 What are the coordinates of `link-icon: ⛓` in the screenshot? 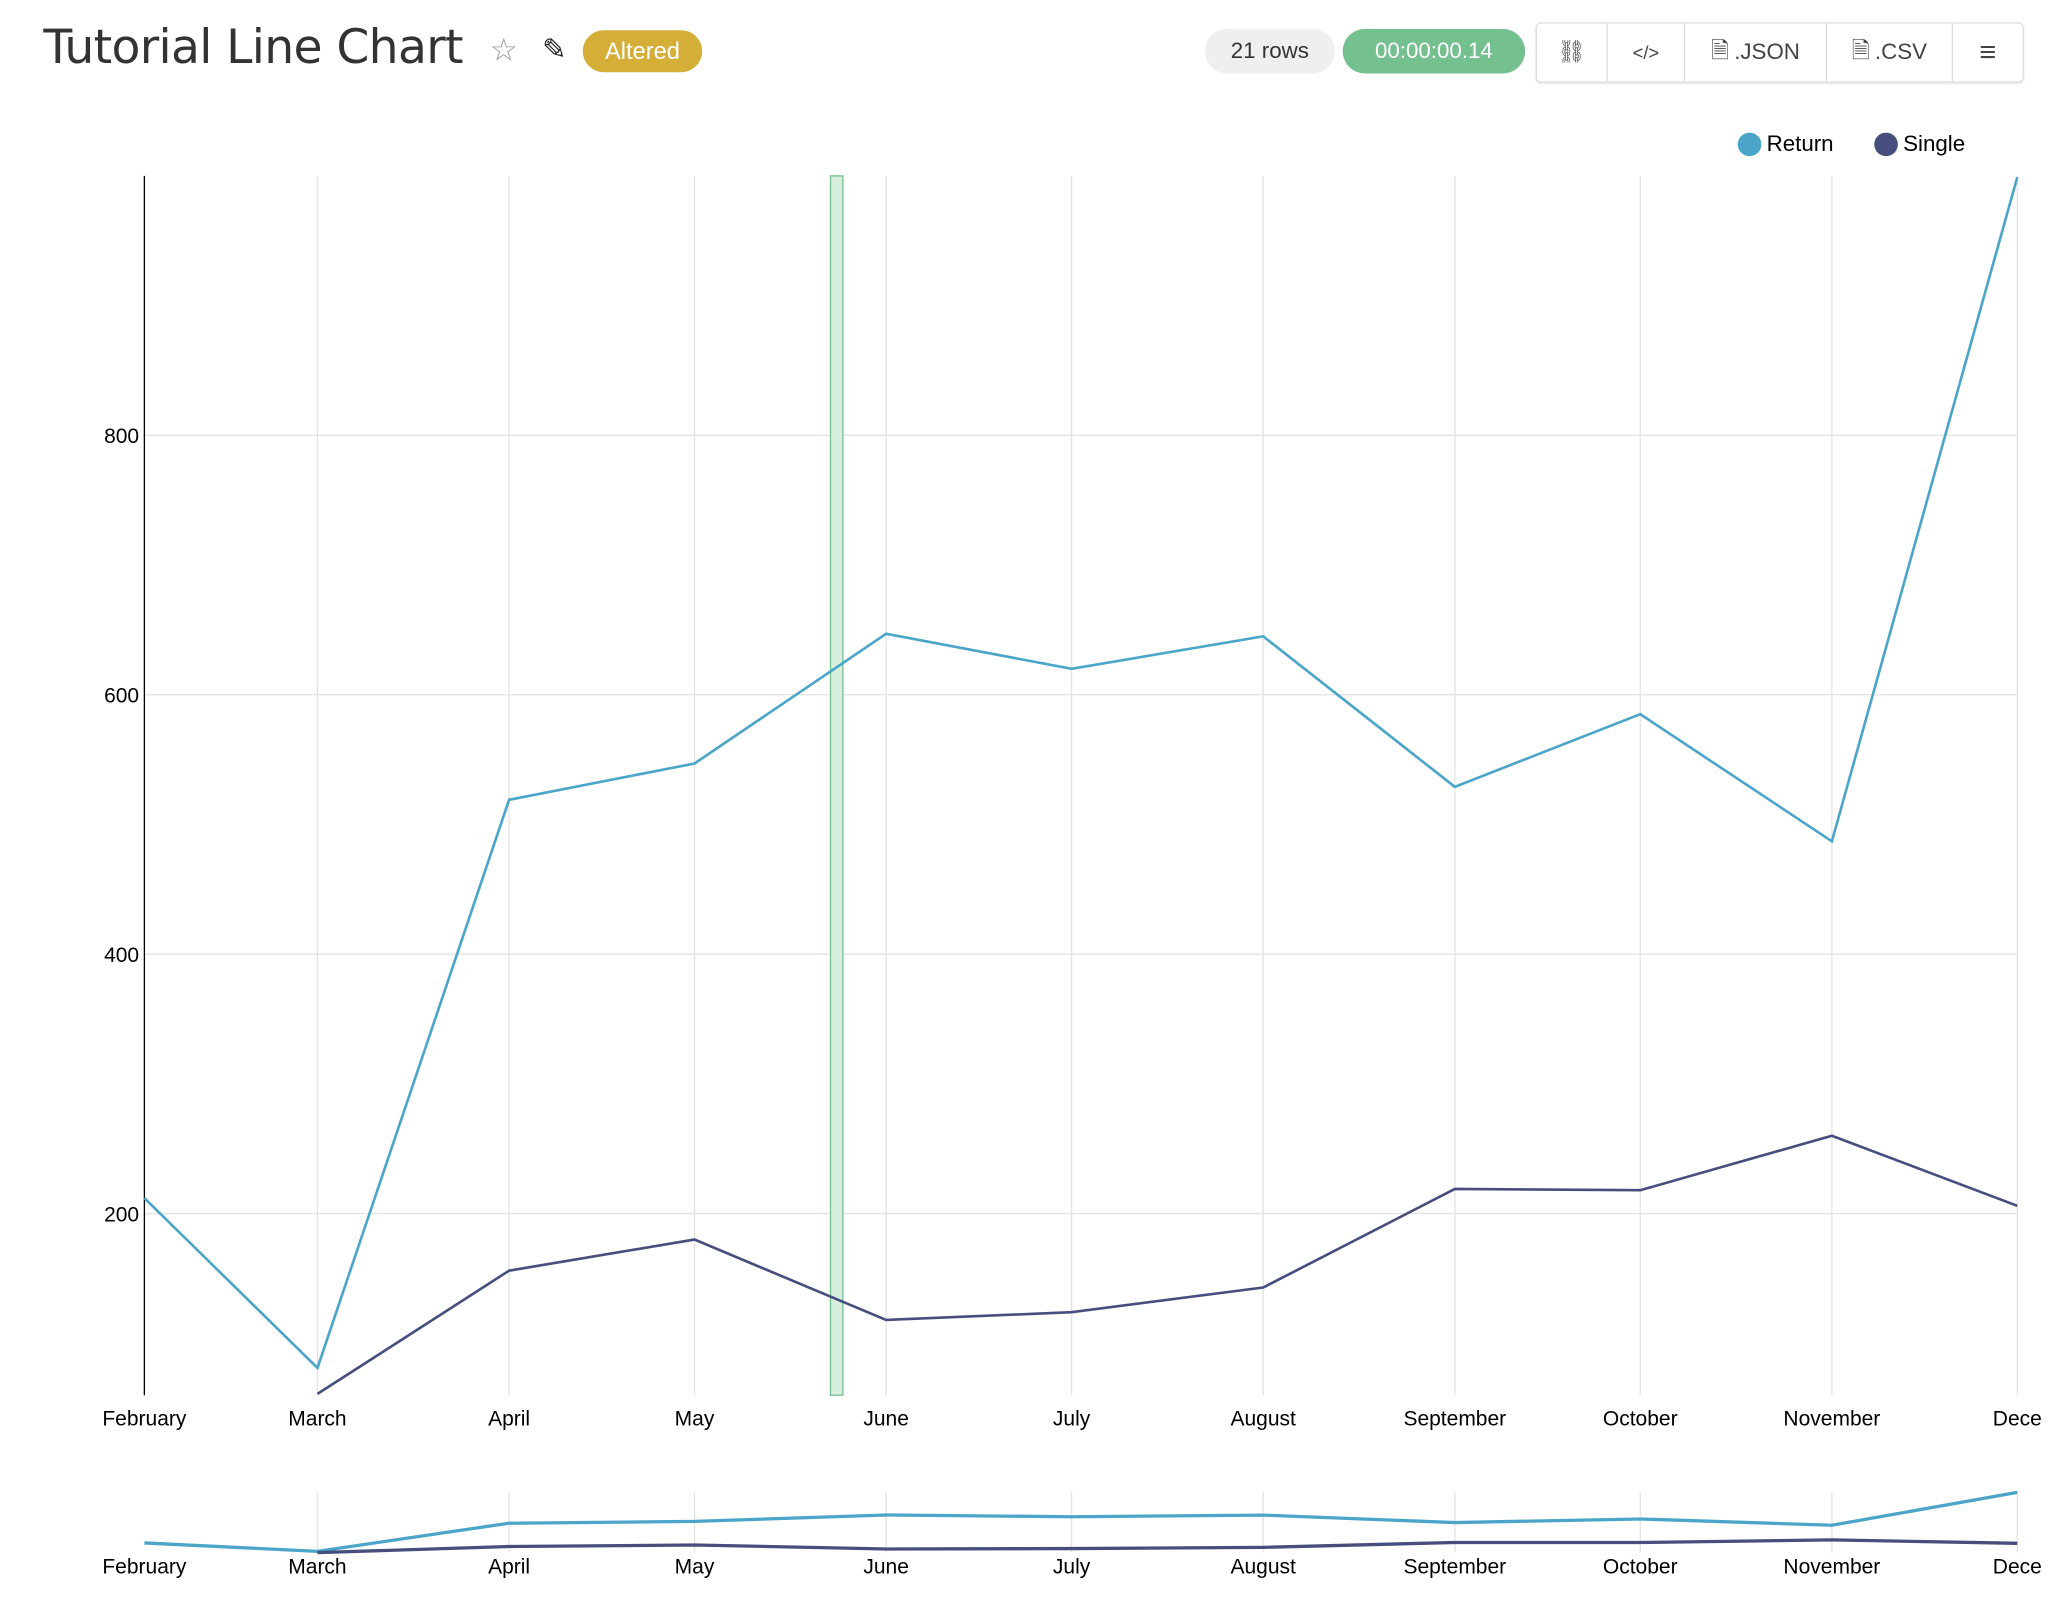 It's located at (1571, 52).